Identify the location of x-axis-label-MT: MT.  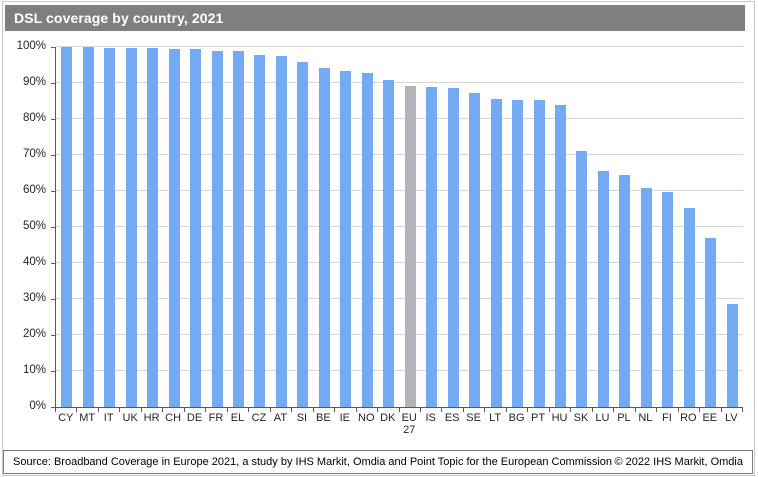
(87, 418).